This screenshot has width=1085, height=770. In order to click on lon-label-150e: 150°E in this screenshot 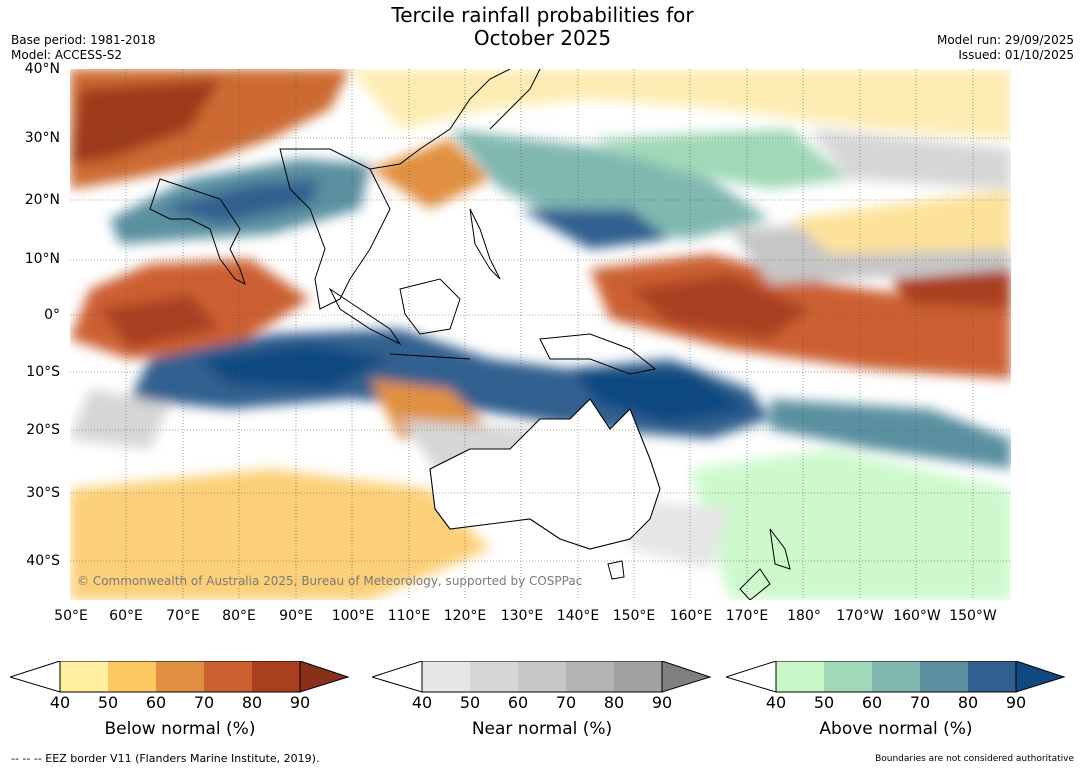, I will do `click(634, 616)`.